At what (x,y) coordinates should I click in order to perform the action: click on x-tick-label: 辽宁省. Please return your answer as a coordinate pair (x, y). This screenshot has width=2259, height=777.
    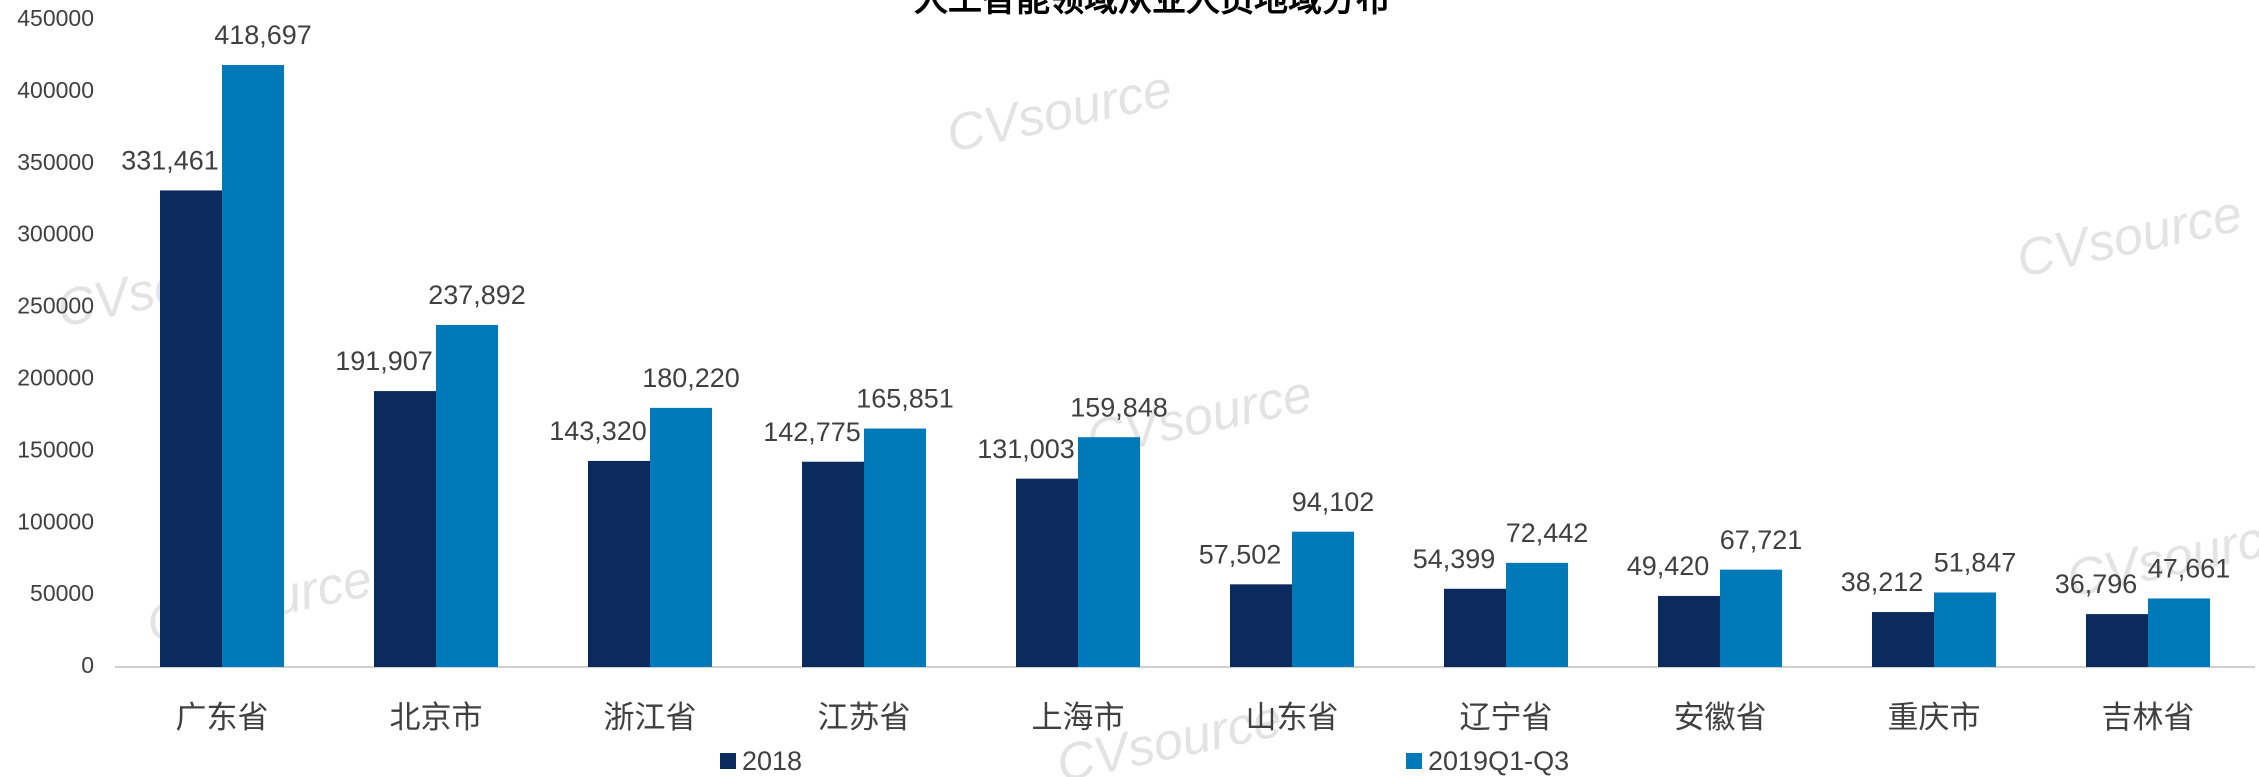
    Looking at the image, I should click on (1506, 717).